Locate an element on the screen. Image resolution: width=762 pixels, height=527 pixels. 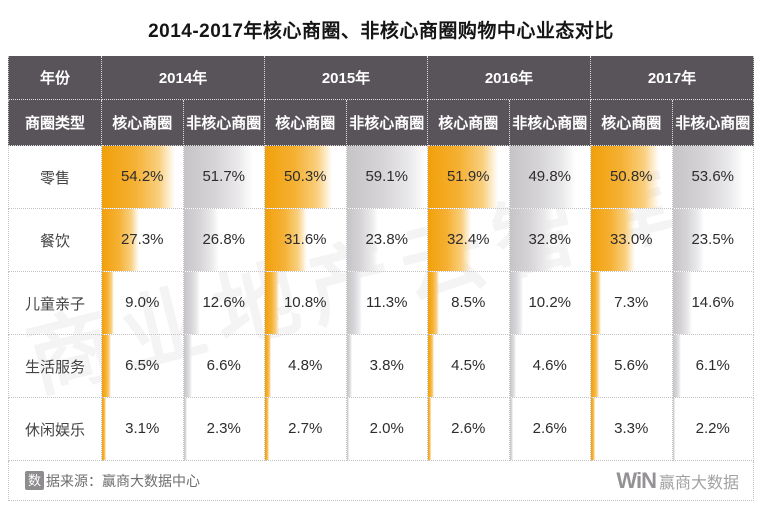
table-cell: 53.6% is located at coordinates (713, 177).